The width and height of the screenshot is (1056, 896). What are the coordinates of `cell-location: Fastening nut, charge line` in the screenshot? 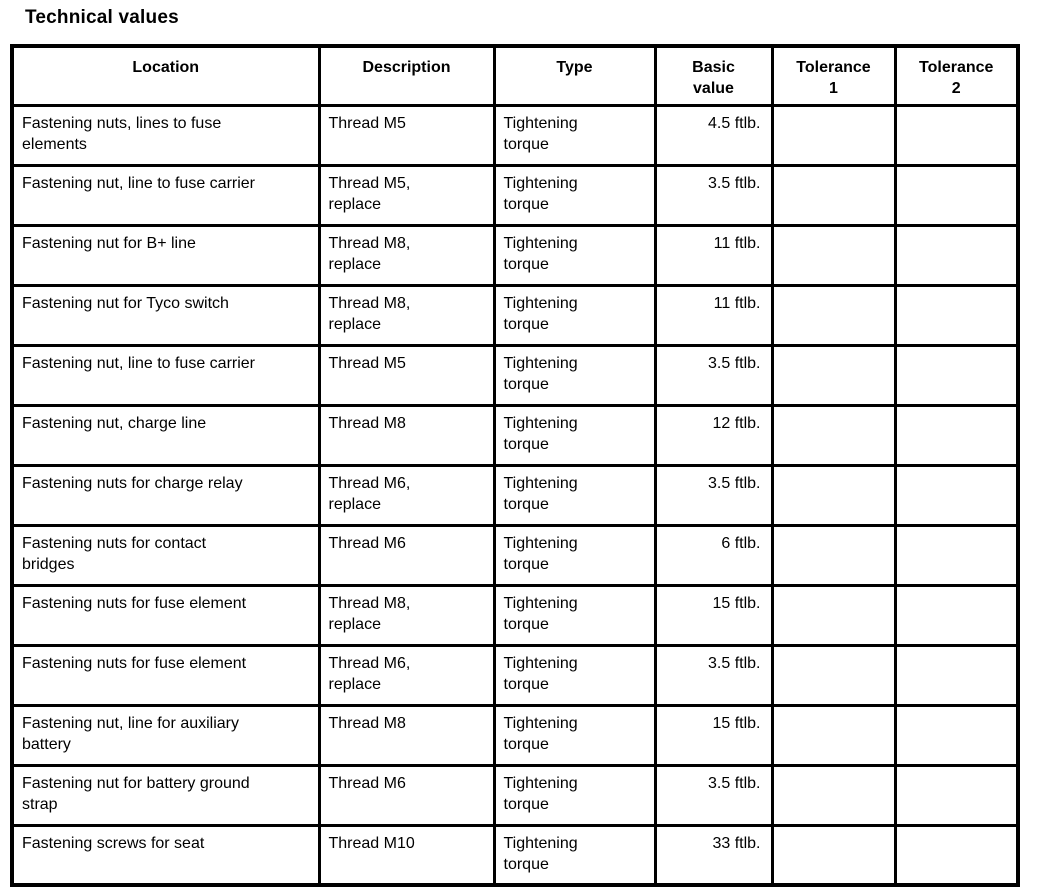 It's located at (165, 435).